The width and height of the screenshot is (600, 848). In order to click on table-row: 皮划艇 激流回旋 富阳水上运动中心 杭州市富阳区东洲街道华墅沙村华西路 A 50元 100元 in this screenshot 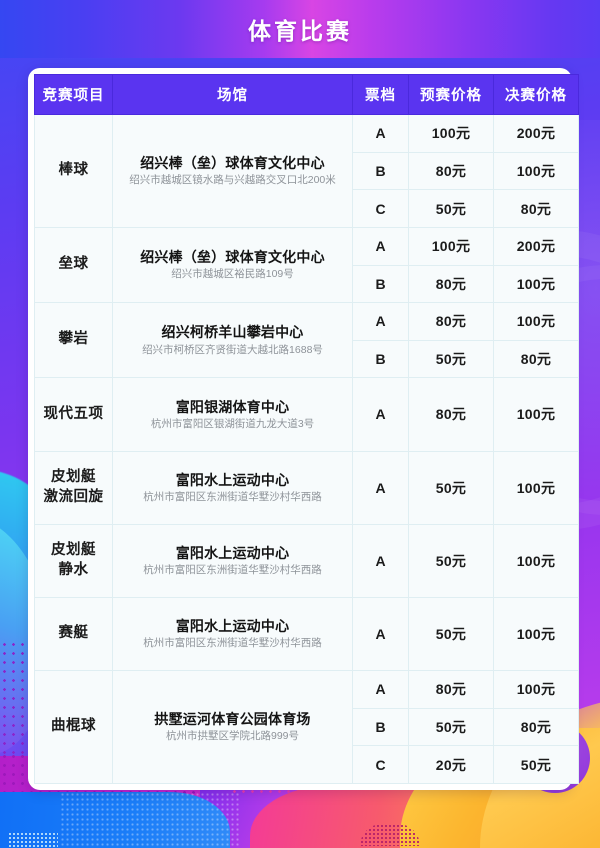, I will do `click(306, 487)`.